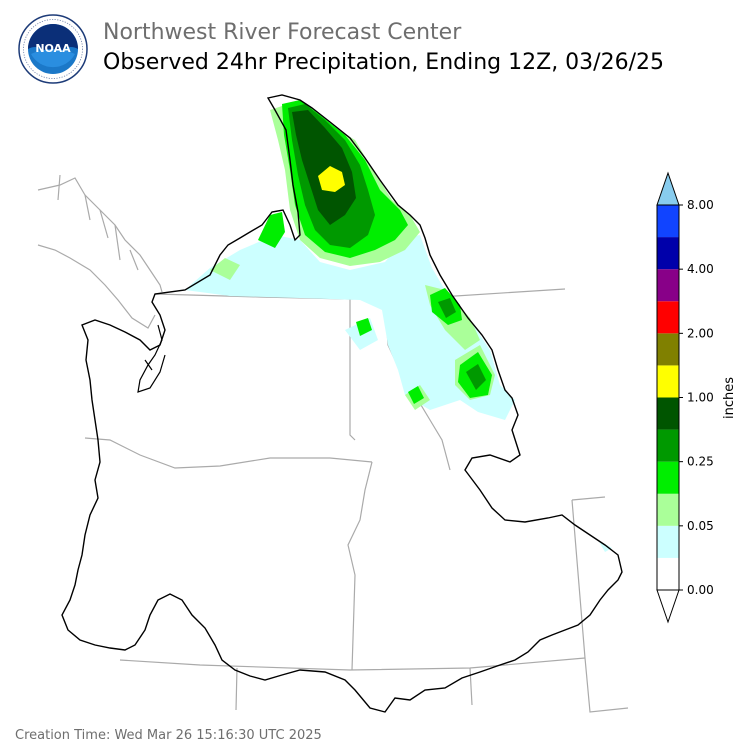 This screenshot has width=756, height=756. Describe the element at coordinates (96, 286) in the screenshot. I see `bc-coast-outline` at that location.